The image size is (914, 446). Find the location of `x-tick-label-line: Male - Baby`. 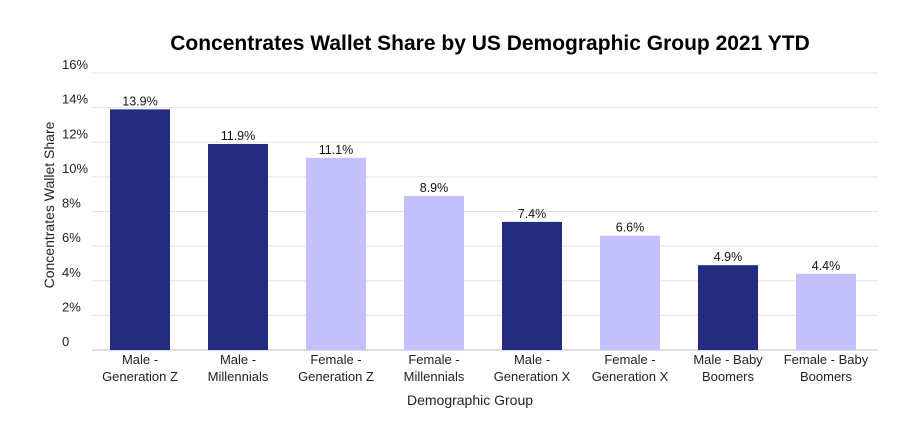

x-tick-label-line: Male - Baby is located at coordinates (728, 359).